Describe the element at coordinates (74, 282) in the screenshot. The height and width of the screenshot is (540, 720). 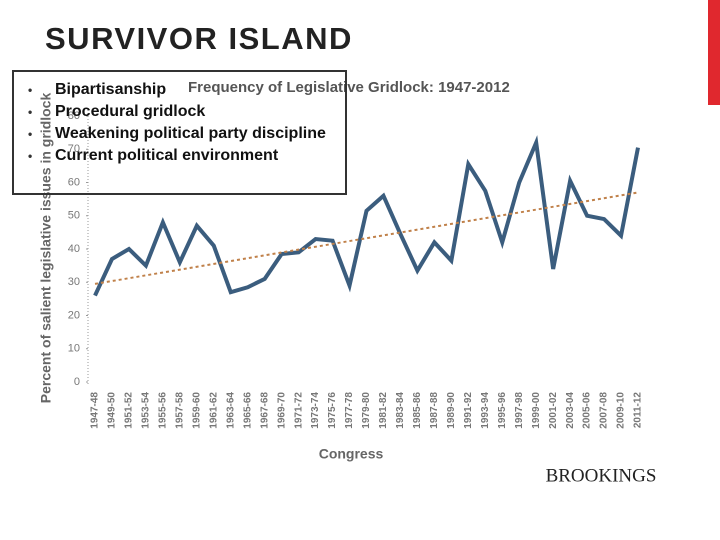
I see `y-tick-label: 30` at that location.